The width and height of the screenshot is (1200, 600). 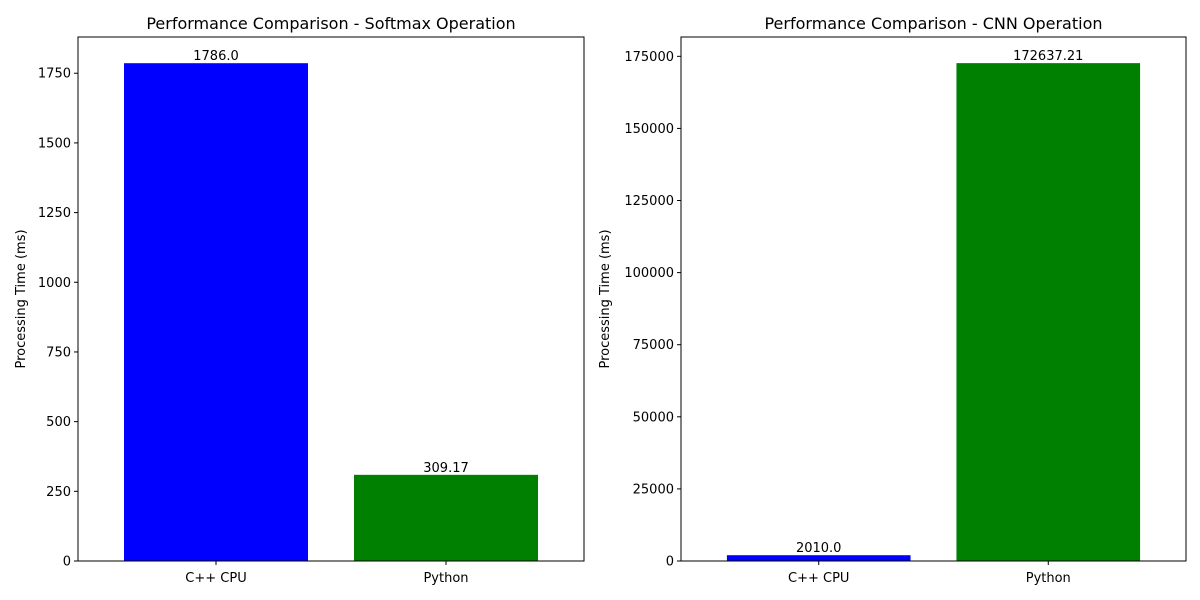 What do you see at coordinates (21, 298) in the screenshot?
I see `chart-1-y-axis-label: Processing Time (ms)` at bounding box center [21, 298].